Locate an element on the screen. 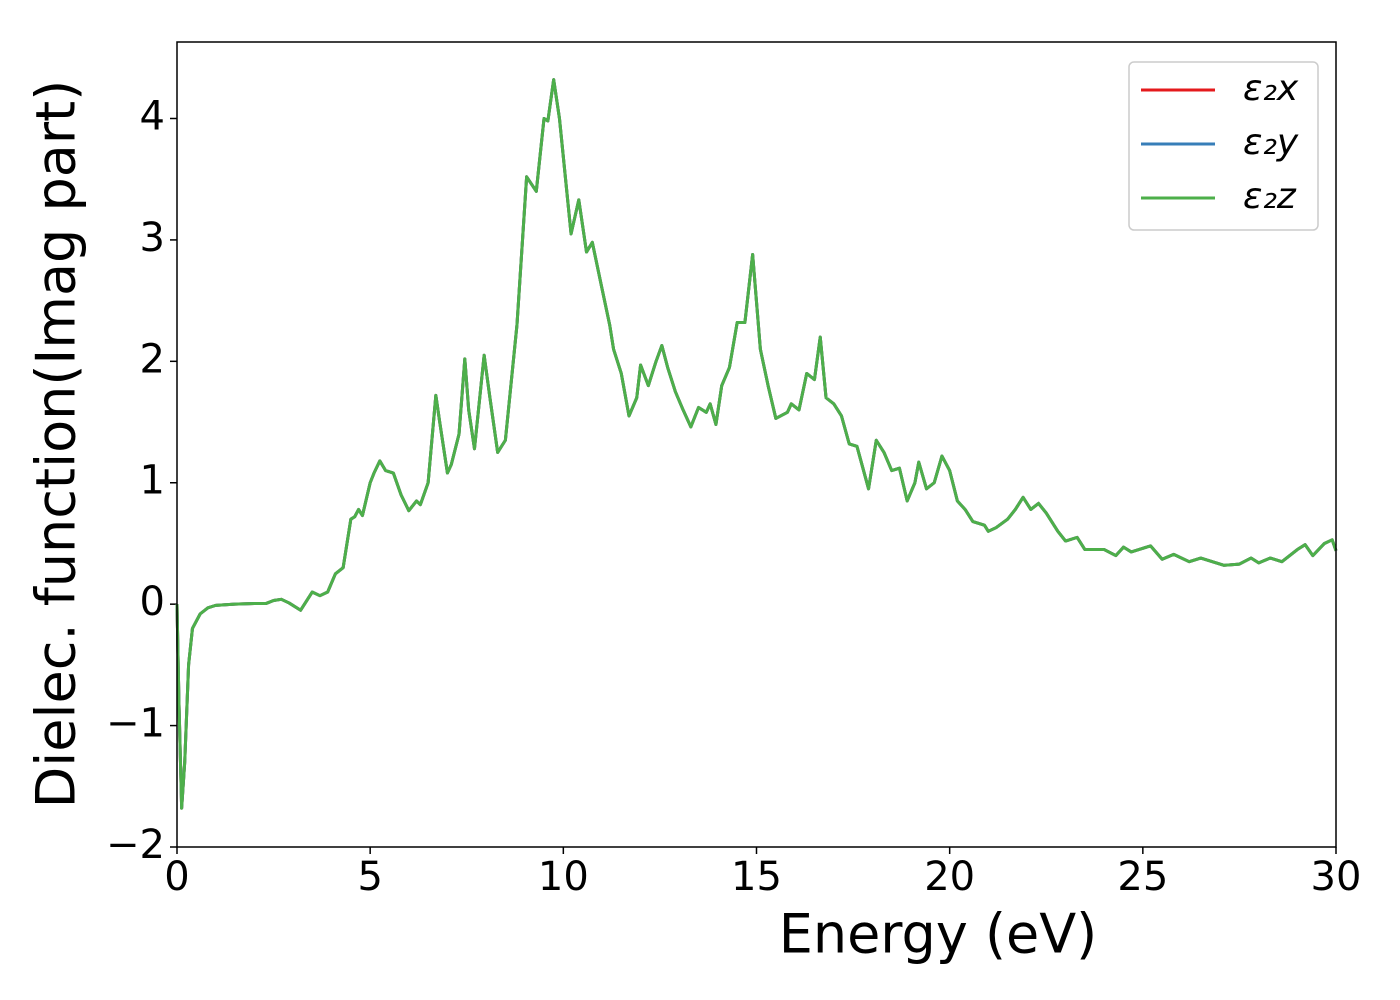  x-tick-label: 30 is located at coordinates (1336, 877).